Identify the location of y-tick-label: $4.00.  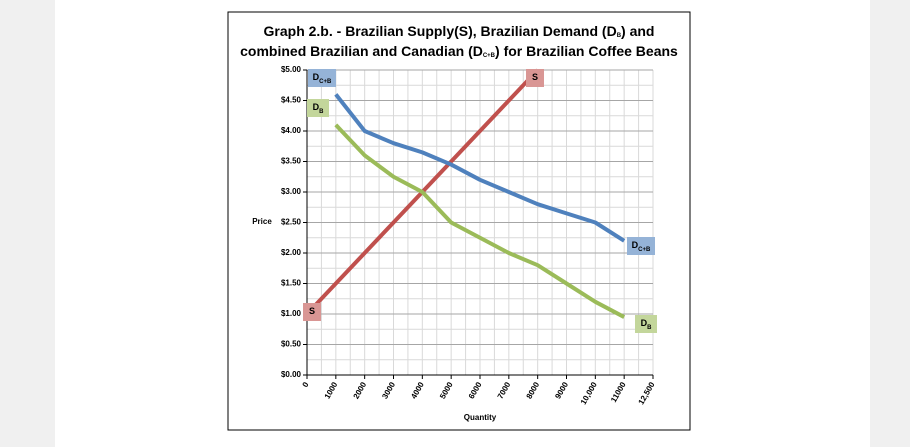
(291, 130).